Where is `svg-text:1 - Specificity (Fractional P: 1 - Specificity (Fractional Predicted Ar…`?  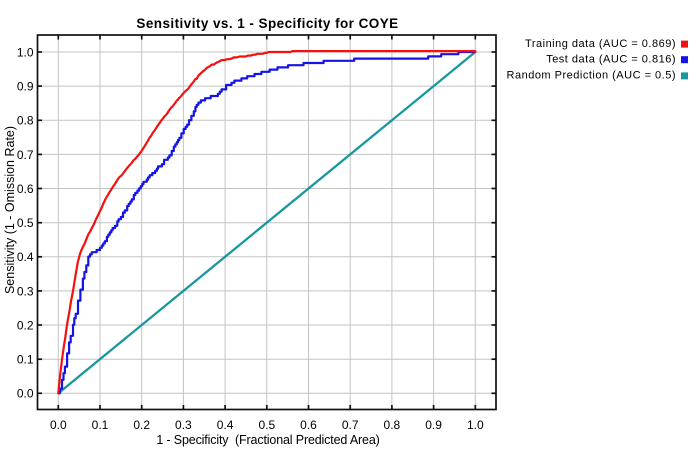 svg-text:1 - Specificity (Fractional P: 1 - Specificity (Fractional Predicted Ar… is located at coordinates (267, 440).